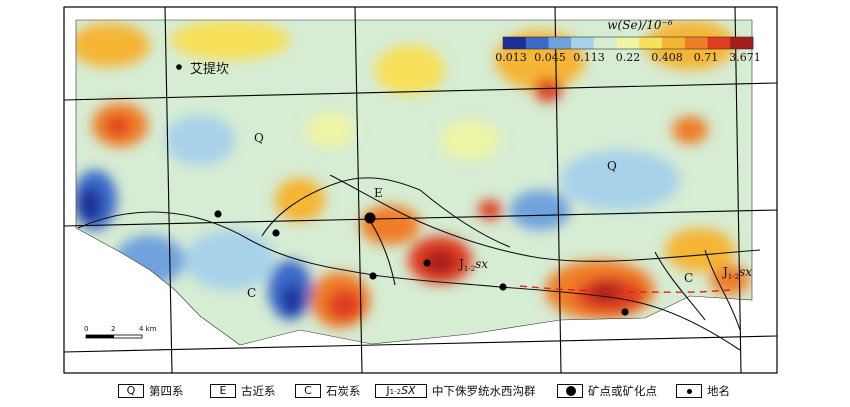 This screenshot has height=407, width=850. Describe the element at coordinates (251, 293) in the screenshot. I see `unit-label-c-southwest: C` at that location.